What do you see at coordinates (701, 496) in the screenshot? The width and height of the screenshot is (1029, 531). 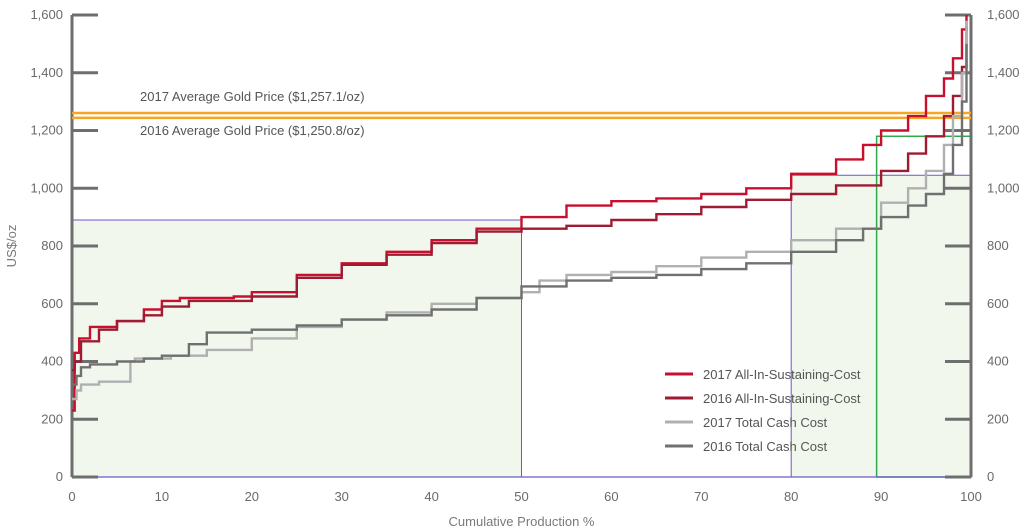 I see `x-tick-label: 70` at bounding box center [701, 496].